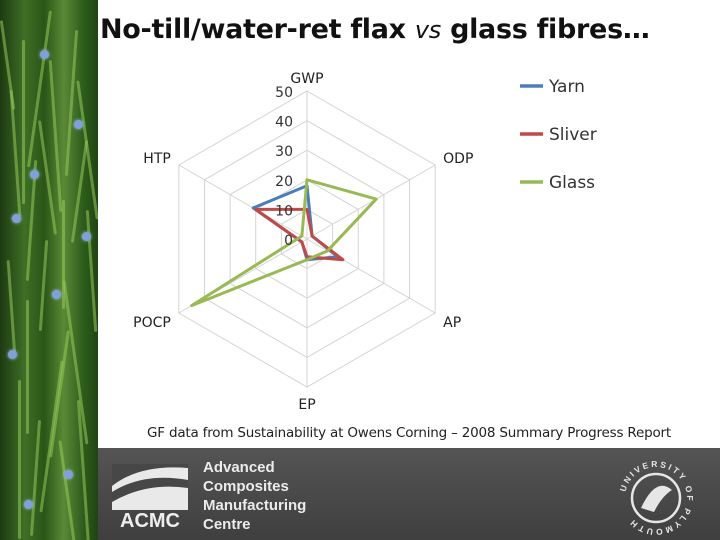 This screenshot has height=540, width=720. I want to click on radial-tick-labels: 0 10 20 30 40 50, so click(284, 167).